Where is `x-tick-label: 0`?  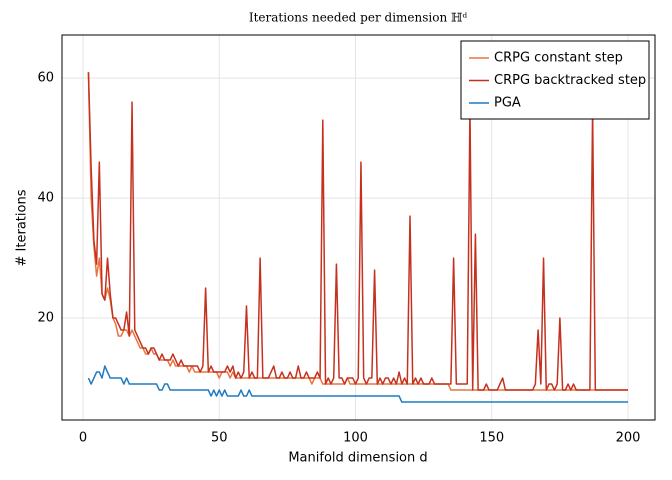 x-tick-label: 0 is located at coordinates (83, 438).